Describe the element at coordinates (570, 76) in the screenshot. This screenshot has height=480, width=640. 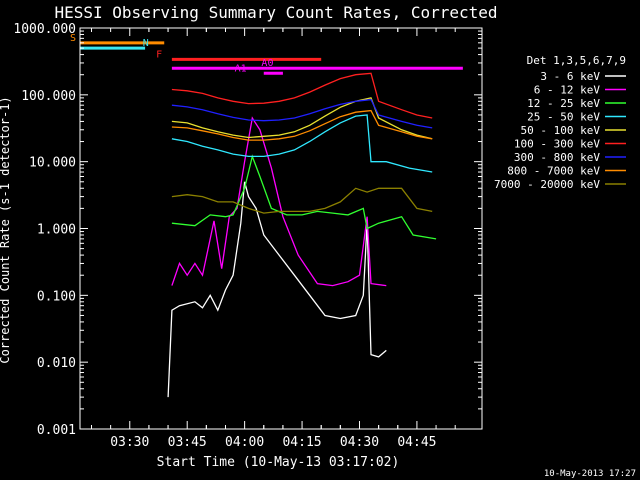
I see `legend-label-0: 3 - 6 keV` at that location.